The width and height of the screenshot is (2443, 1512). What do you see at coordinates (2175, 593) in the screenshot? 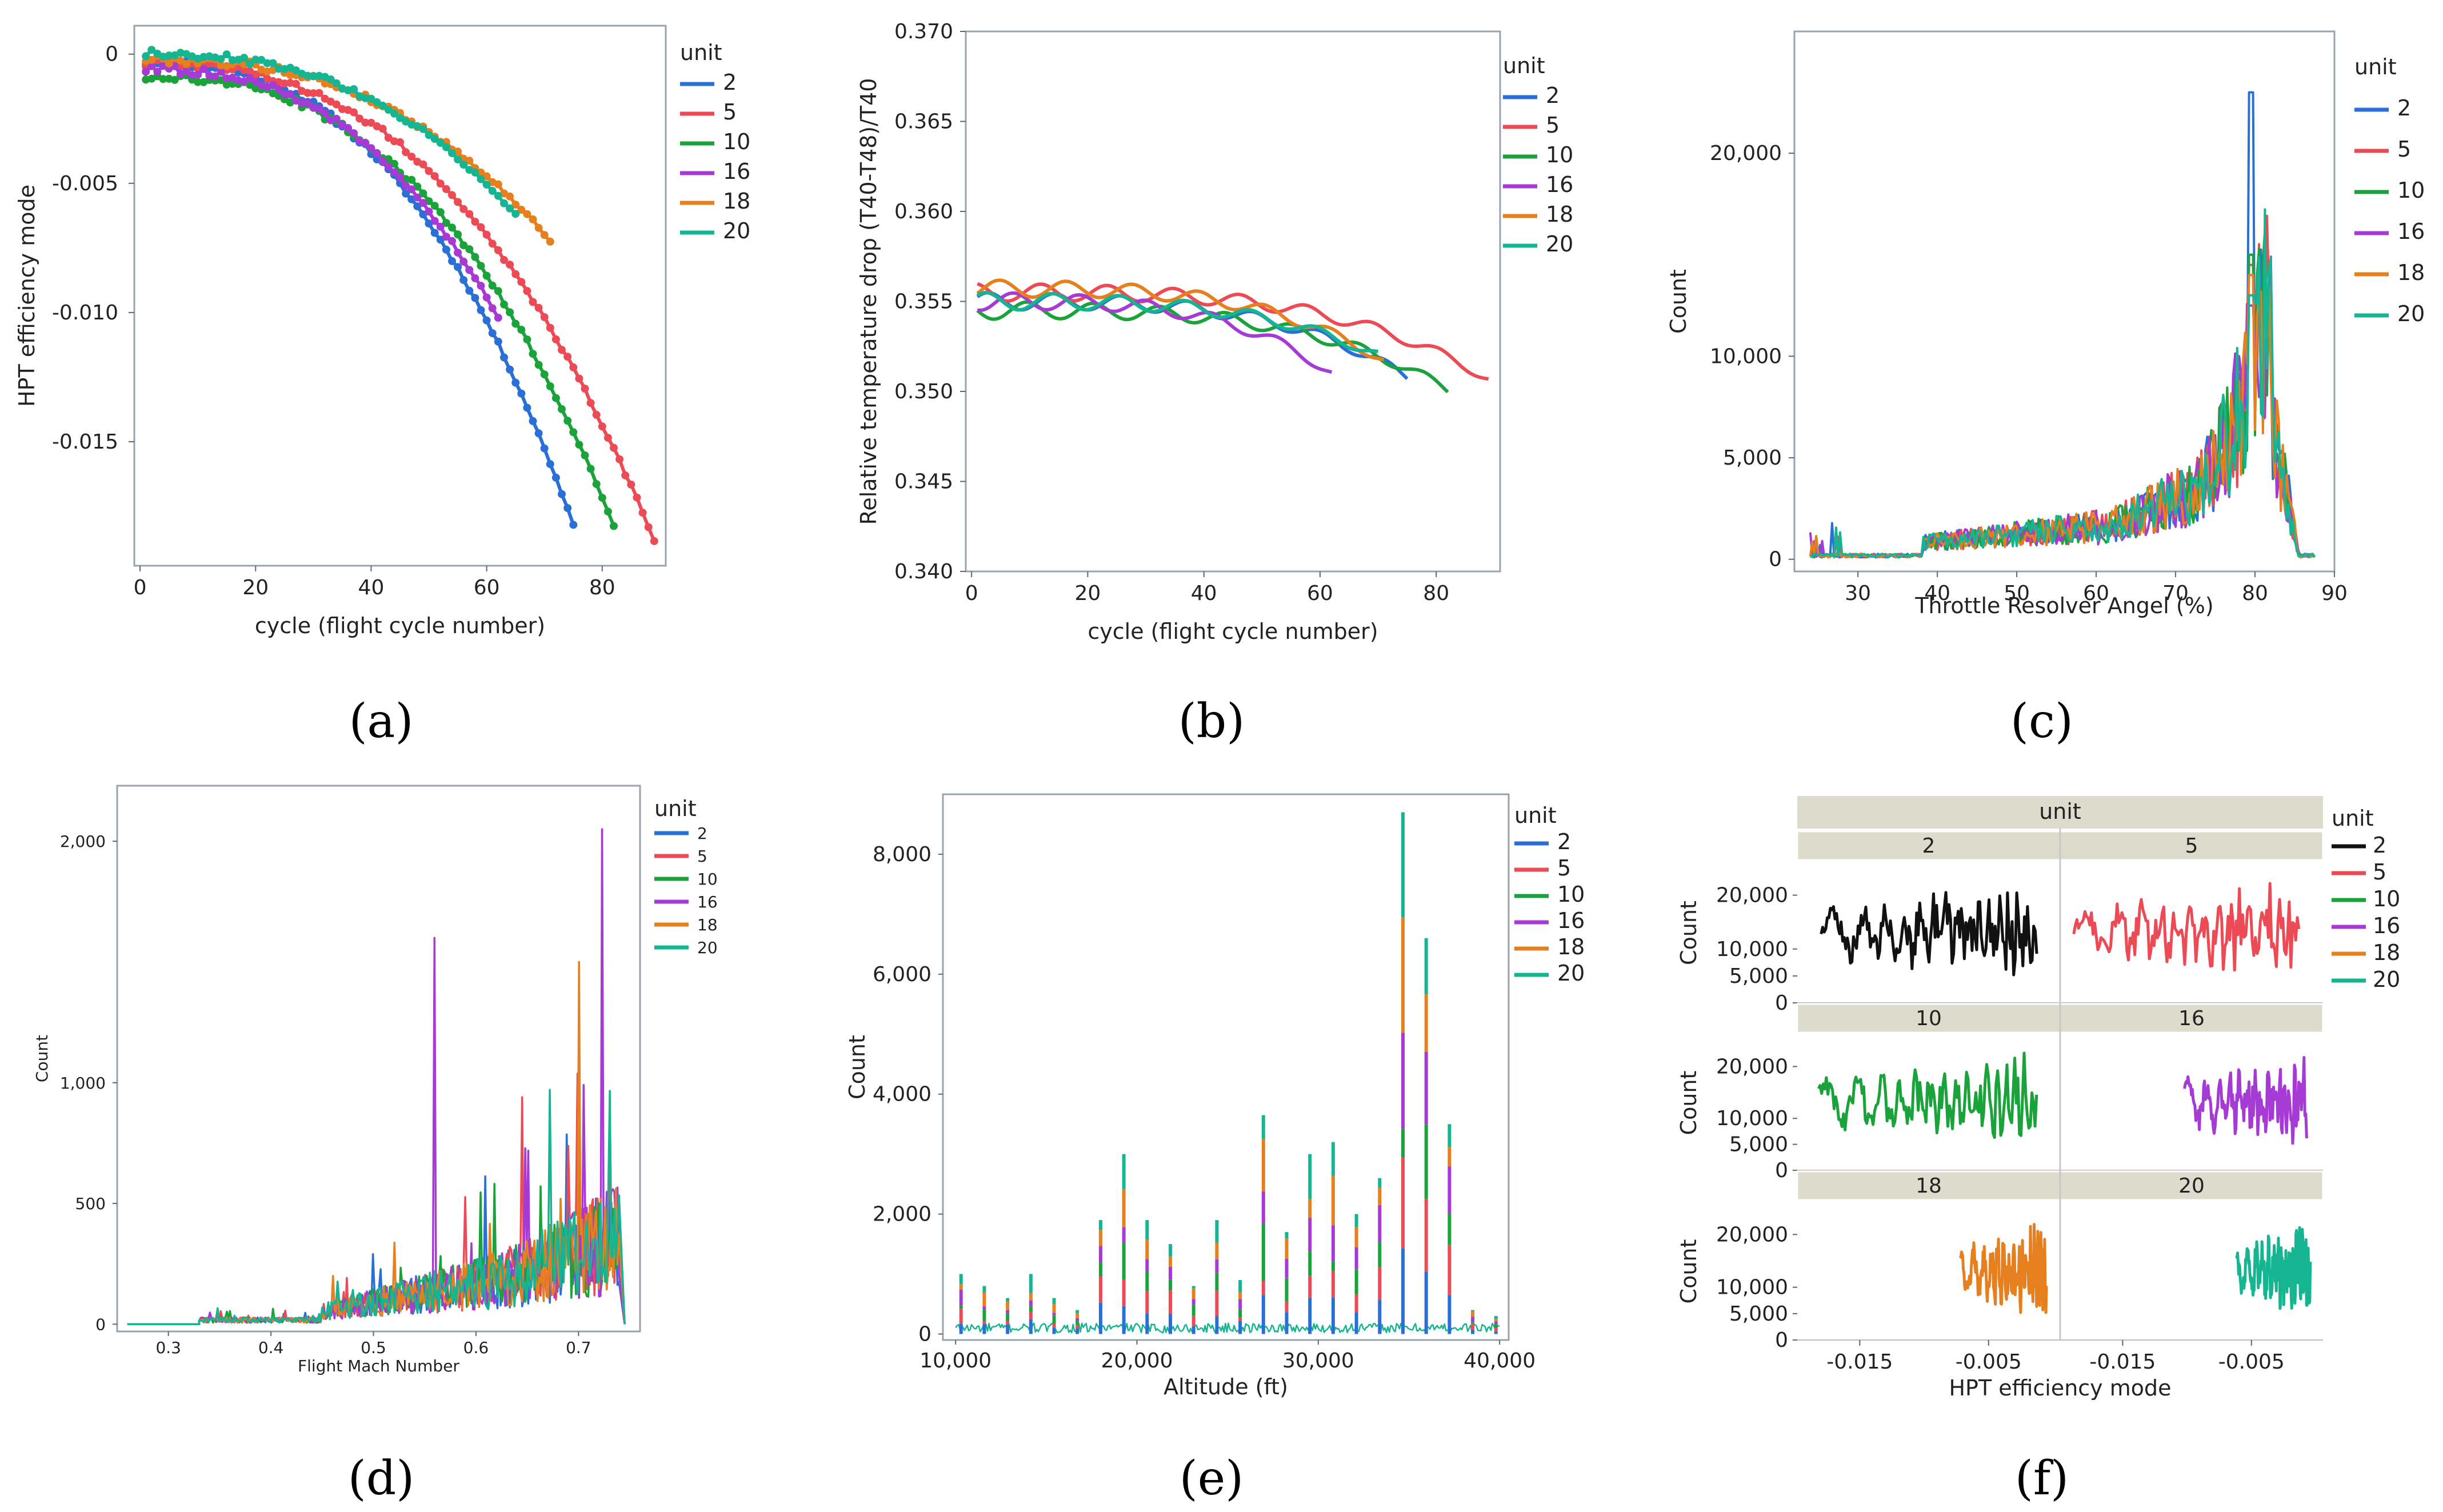
I see `x-tick-label: 70` at bounding box center [2175, 593].